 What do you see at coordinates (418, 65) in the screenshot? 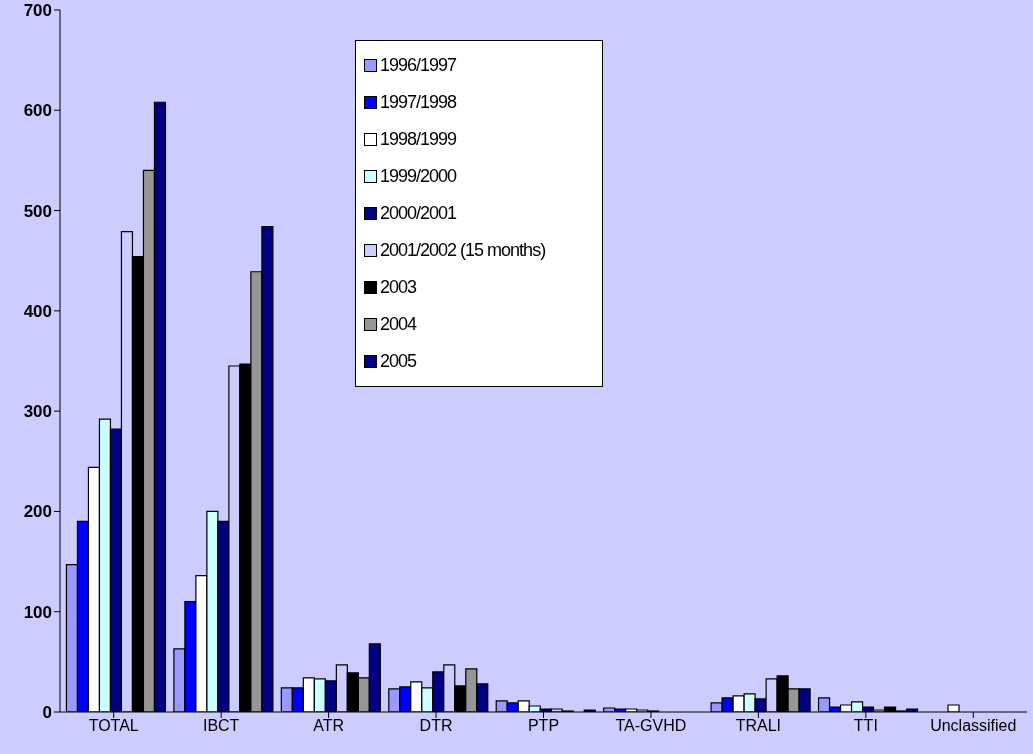
I see `legend-label: 1996/1997` at bounding box center [418, 65].